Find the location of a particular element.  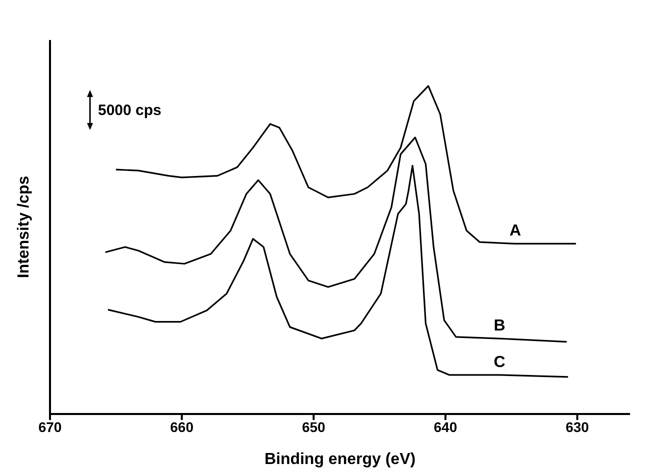

x-tick-label: 650 is located at coordinates (314, 426).